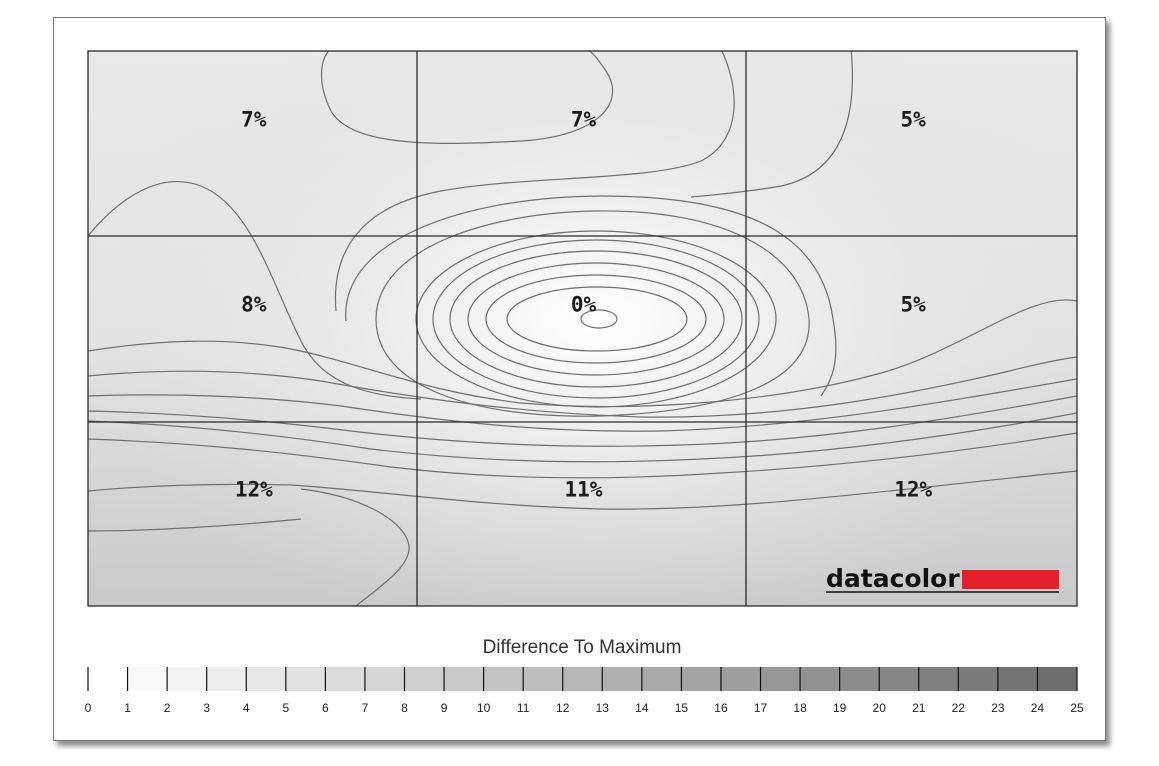  I want to click on cell-label: 8%, so click(254, 305).